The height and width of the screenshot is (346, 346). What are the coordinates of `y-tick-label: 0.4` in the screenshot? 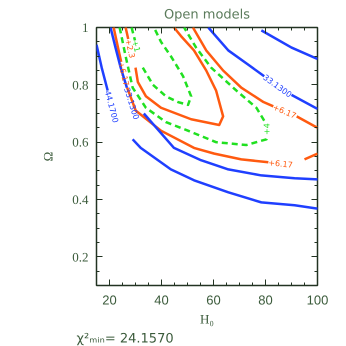 It's located at (80, 199).